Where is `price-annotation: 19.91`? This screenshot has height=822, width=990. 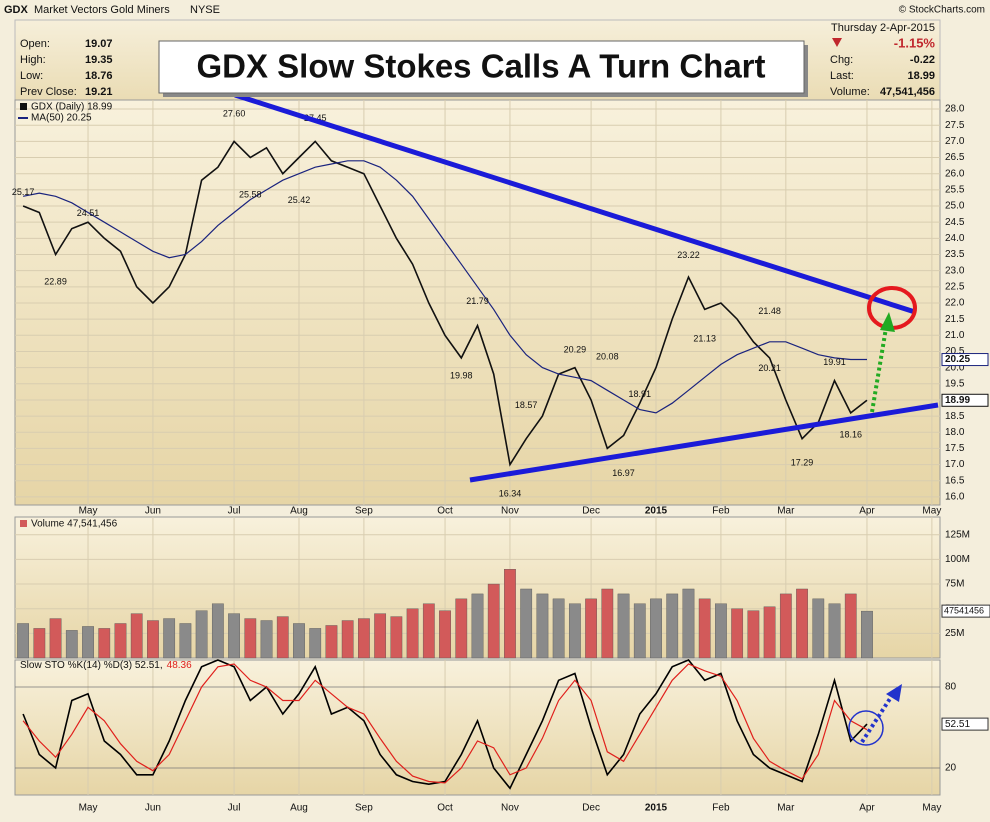 price-annotation: 19.91 is located at coordinates (834, 362).